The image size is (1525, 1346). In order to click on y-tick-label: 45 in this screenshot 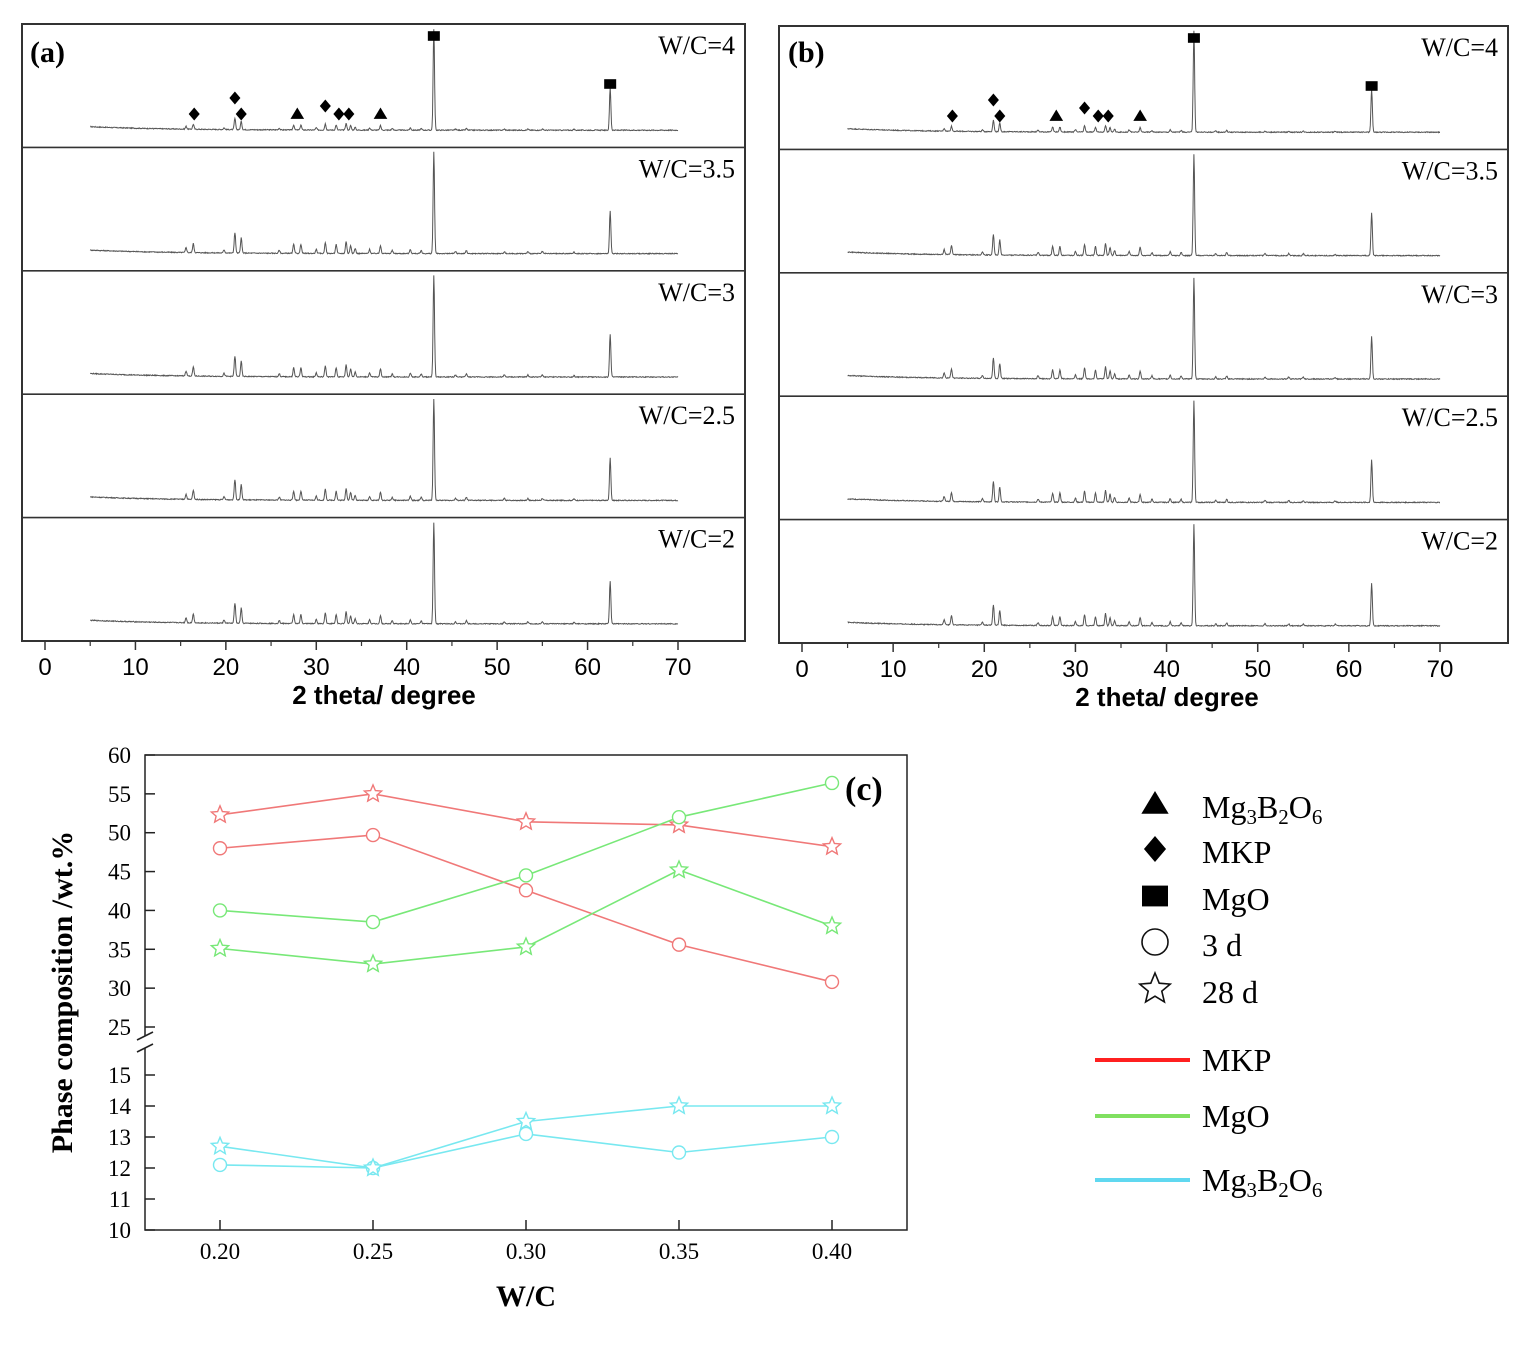, I will do `click(119, 872)`.